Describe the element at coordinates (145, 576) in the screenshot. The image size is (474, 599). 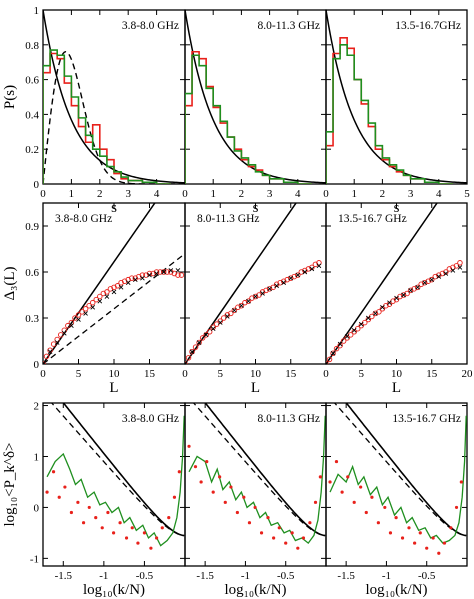
I see `x-tick-label: -0.5` at that location.